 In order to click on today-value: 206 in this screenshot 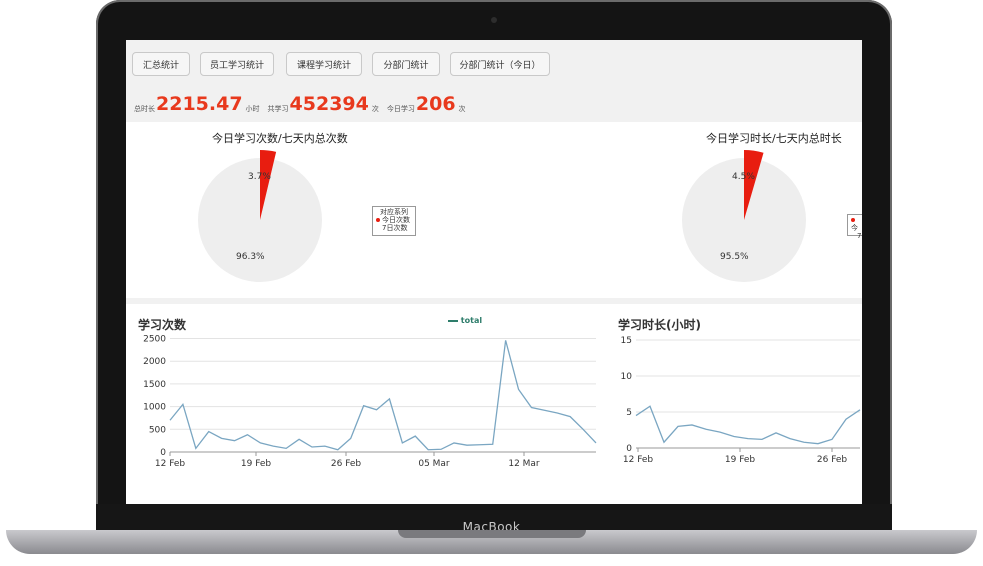, I will do `click(435, 104)`.